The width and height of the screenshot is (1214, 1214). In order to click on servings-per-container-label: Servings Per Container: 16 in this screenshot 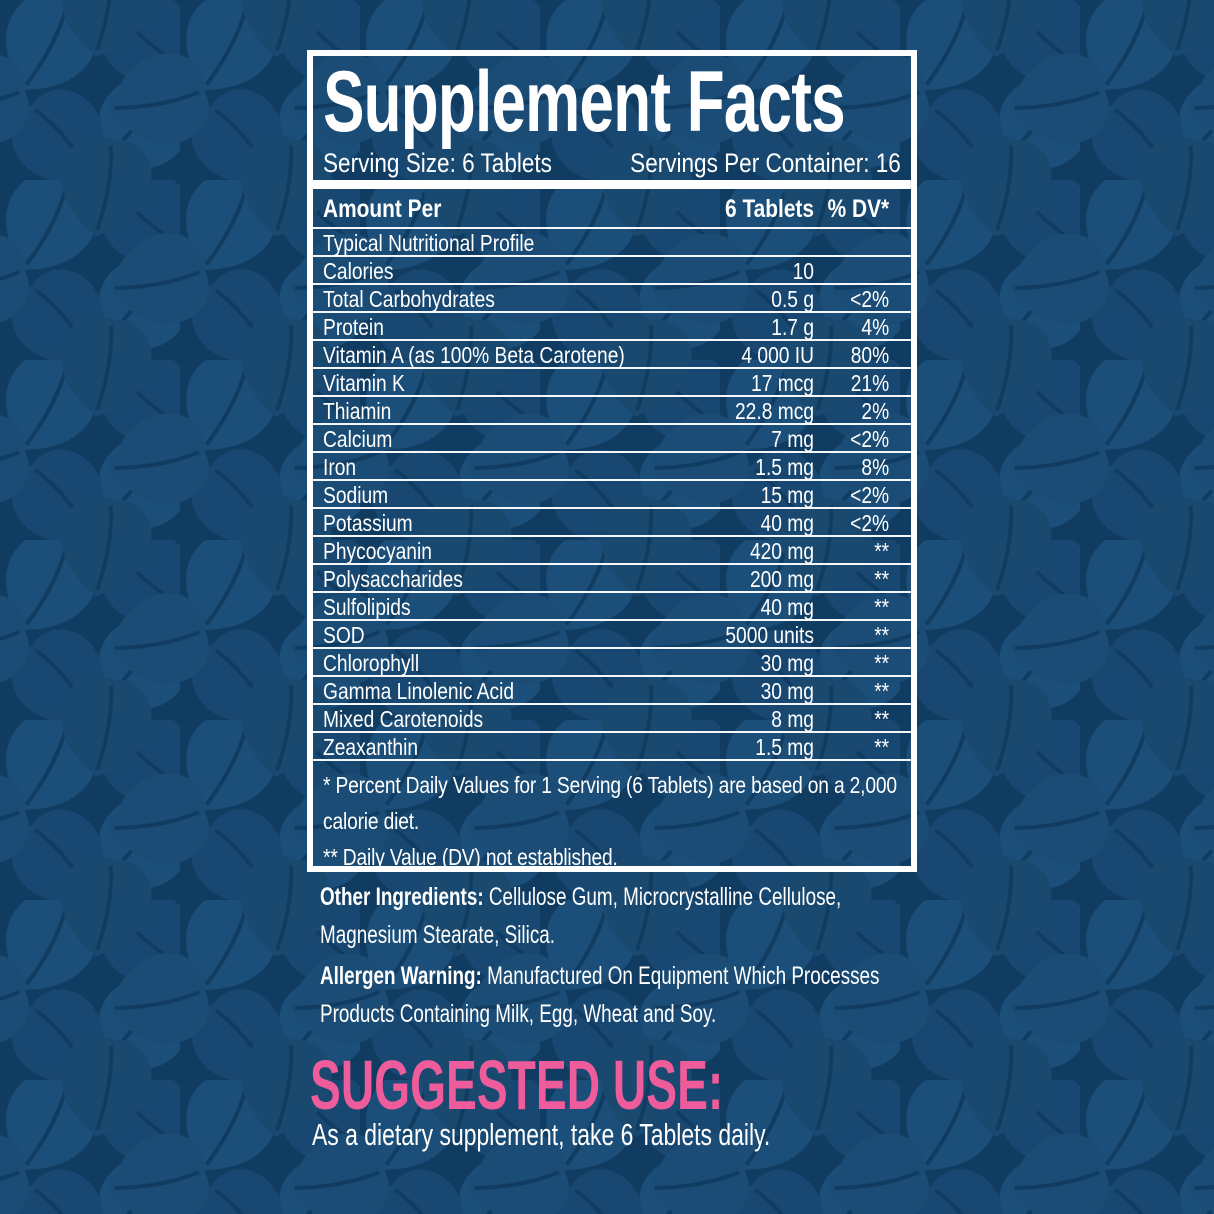, I will do `click(765, 163)`.